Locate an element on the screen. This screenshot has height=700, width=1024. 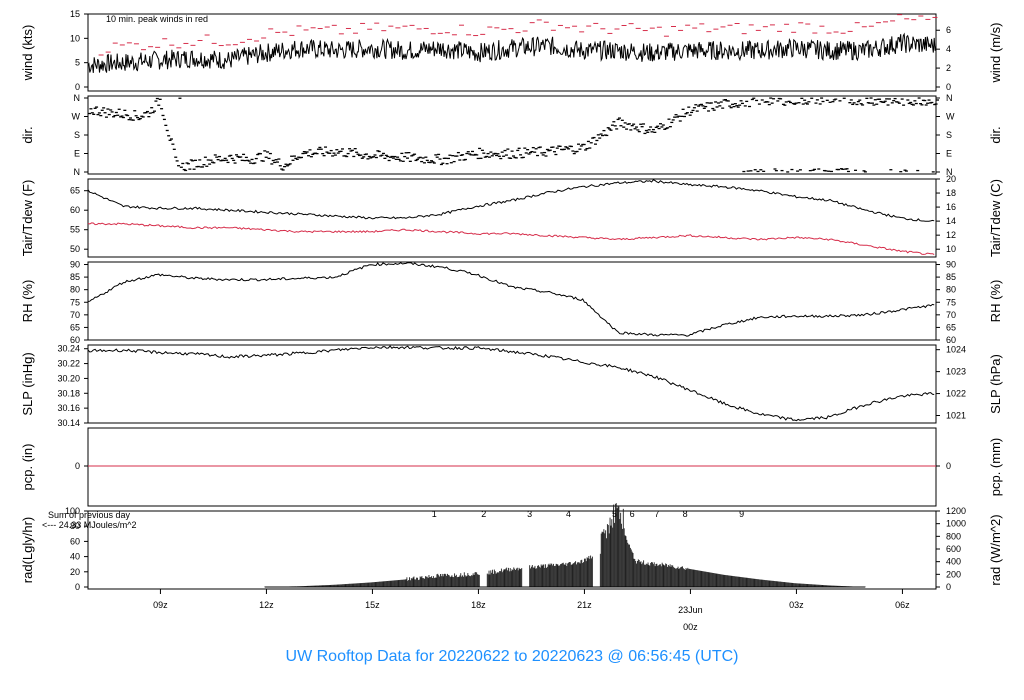
ytick-right-label: 1000 is located at coordinates (956, 524).